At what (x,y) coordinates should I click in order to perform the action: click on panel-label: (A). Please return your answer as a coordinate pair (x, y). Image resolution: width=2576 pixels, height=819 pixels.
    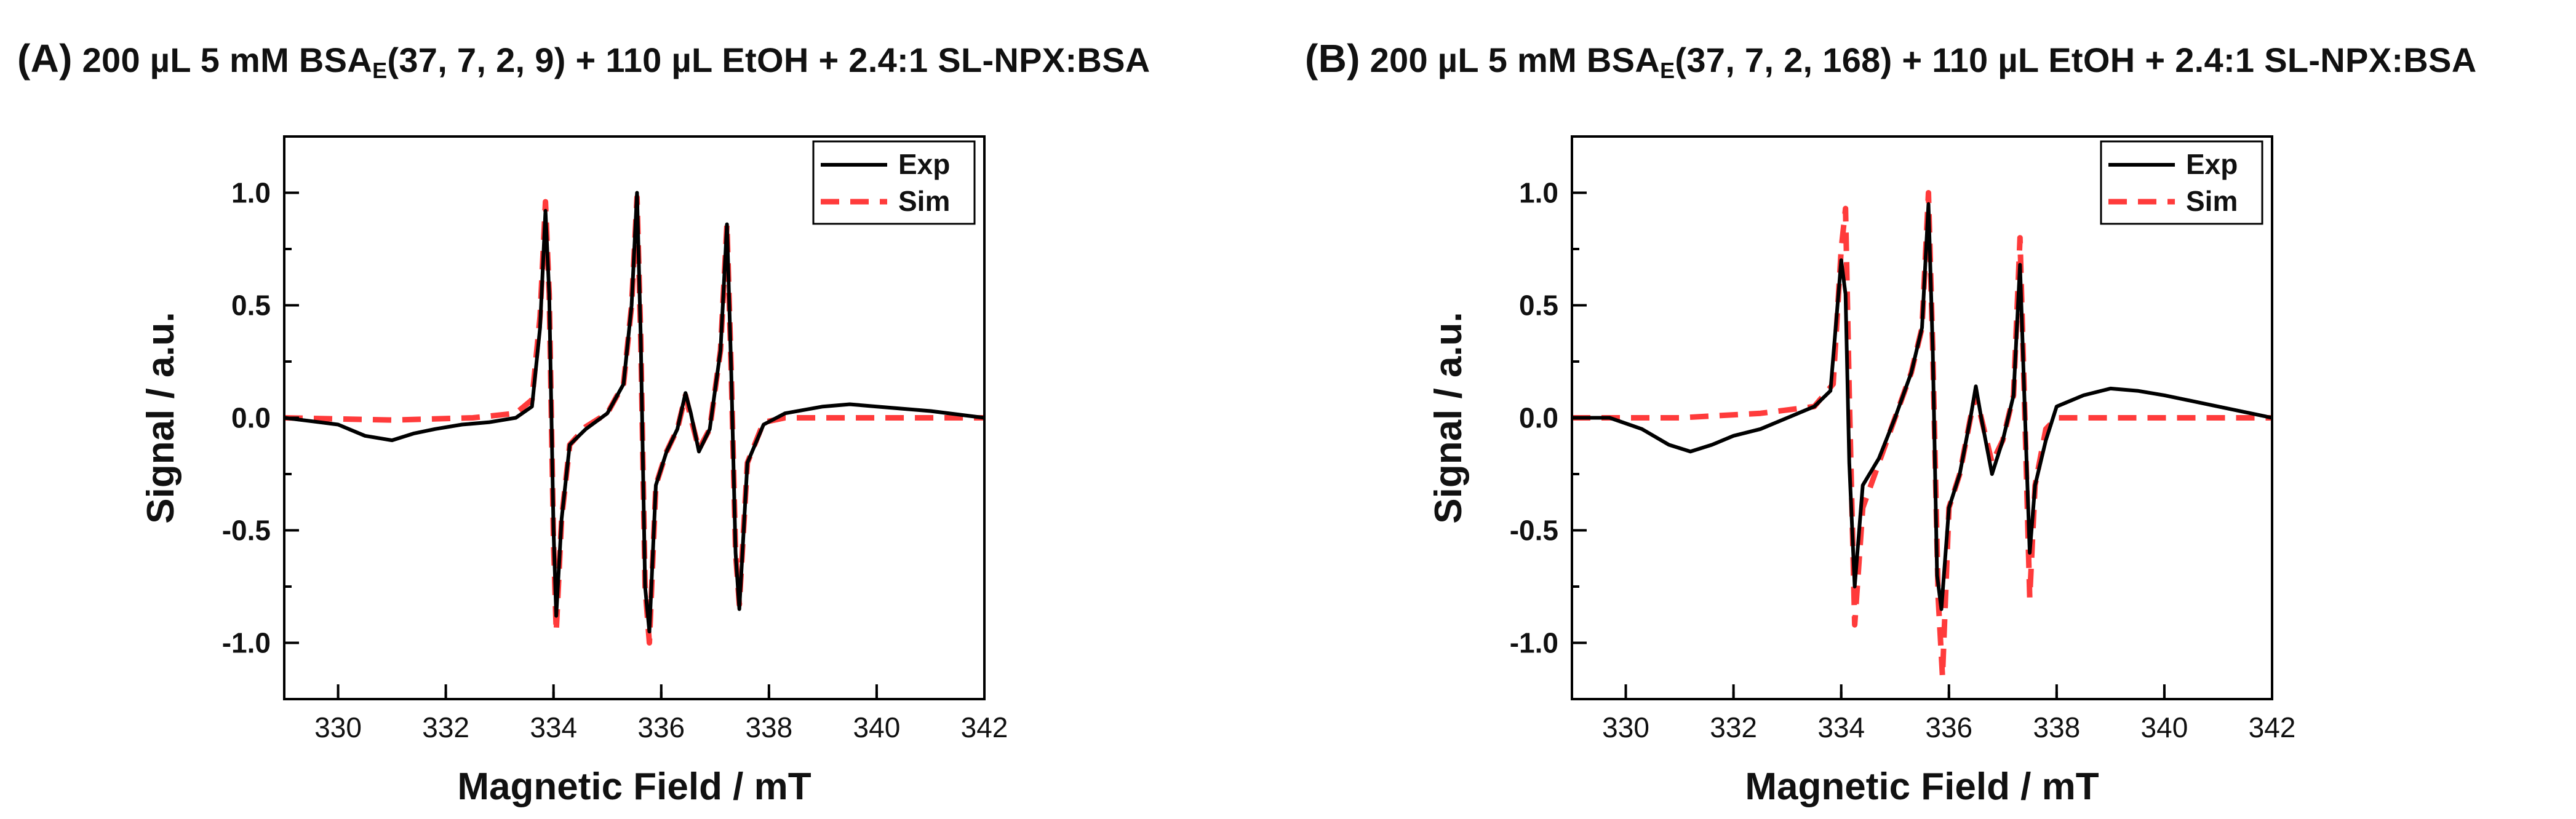
    Looking at the image, I should click on (45, 58).